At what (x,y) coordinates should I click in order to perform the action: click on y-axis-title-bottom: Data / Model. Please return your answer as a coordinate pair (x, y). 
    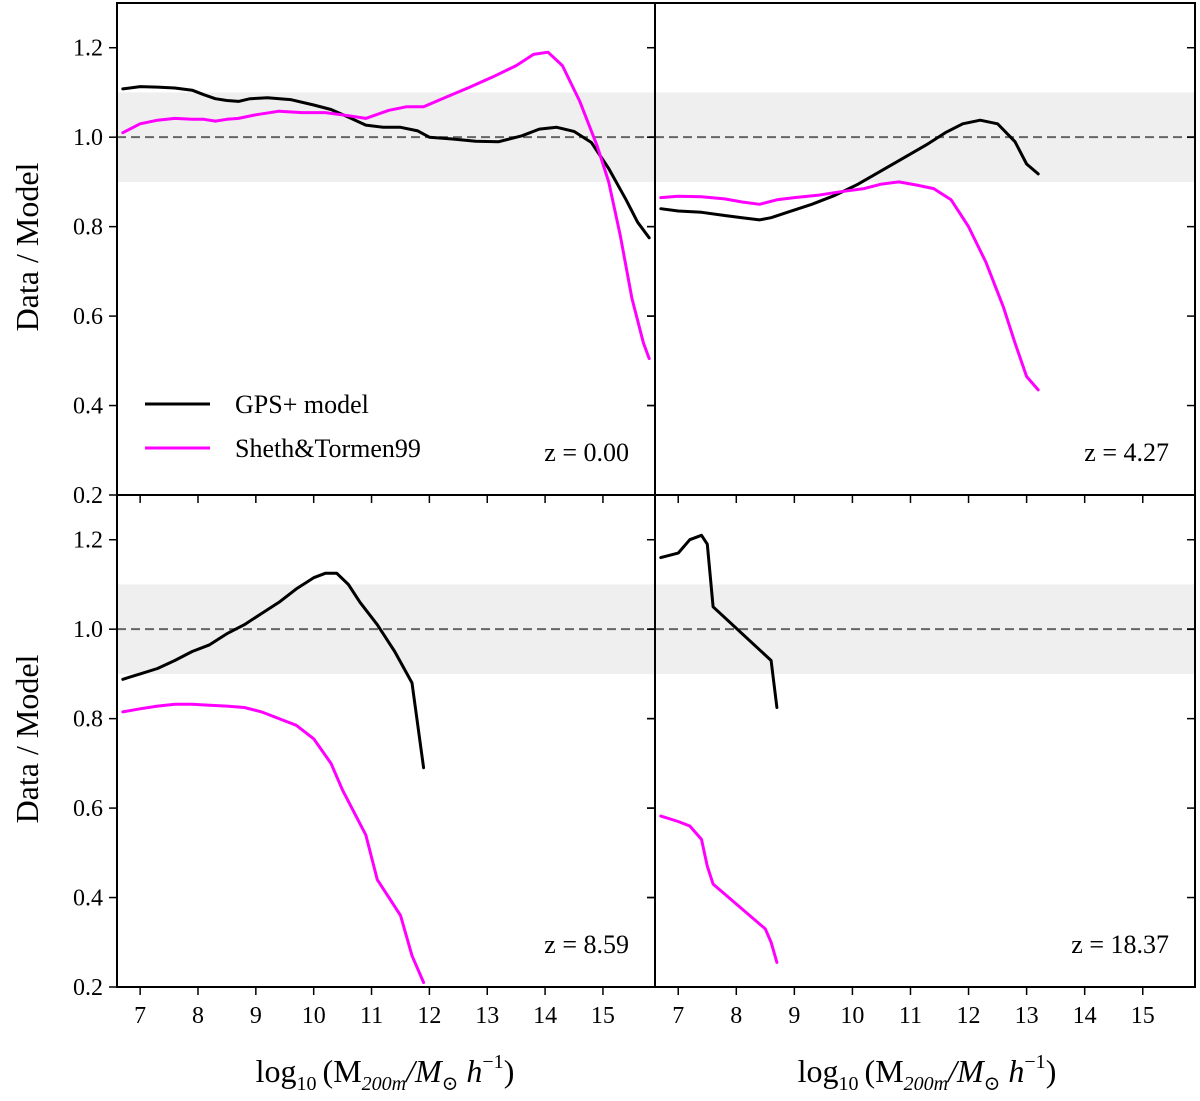
    Looking at the image, I should click on (27, 738).